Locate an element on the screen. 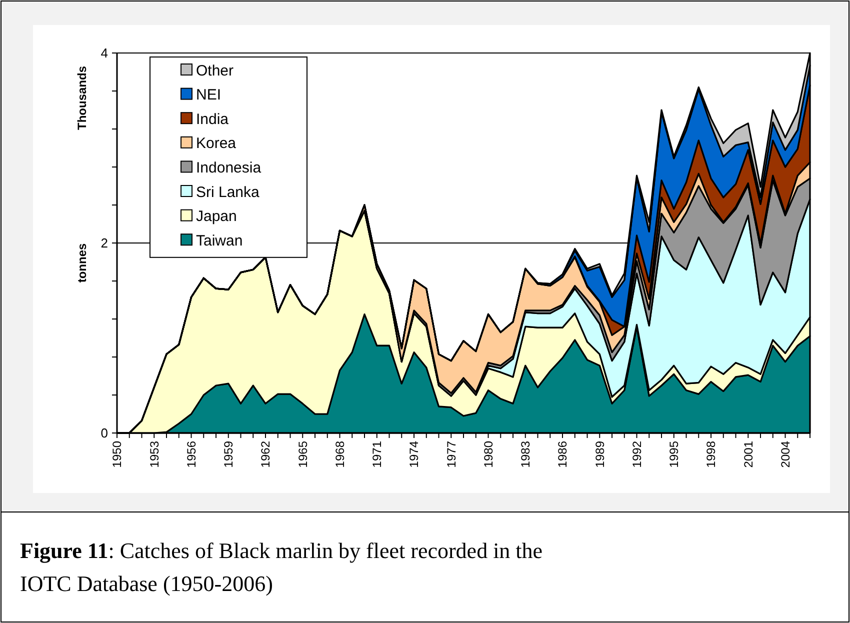 Image resolution: width=850 pixels, height=623 pixels. y-tick-label: 2 is located at coordinates (104, 243).